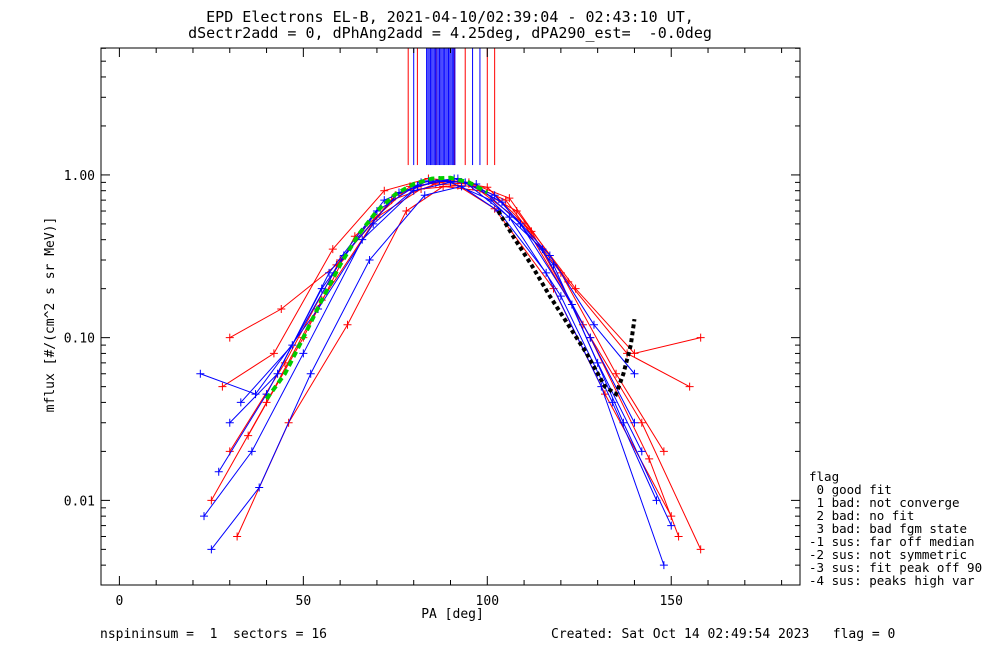 Image resolution: width=1000 pixels, height=650 pixels. What do you see at coordinates (50, 315) in the screenshot?
I see `y-axis-label: mflux [#/(cm^2 s sr MeV)]` at bounding box center [50, 315].